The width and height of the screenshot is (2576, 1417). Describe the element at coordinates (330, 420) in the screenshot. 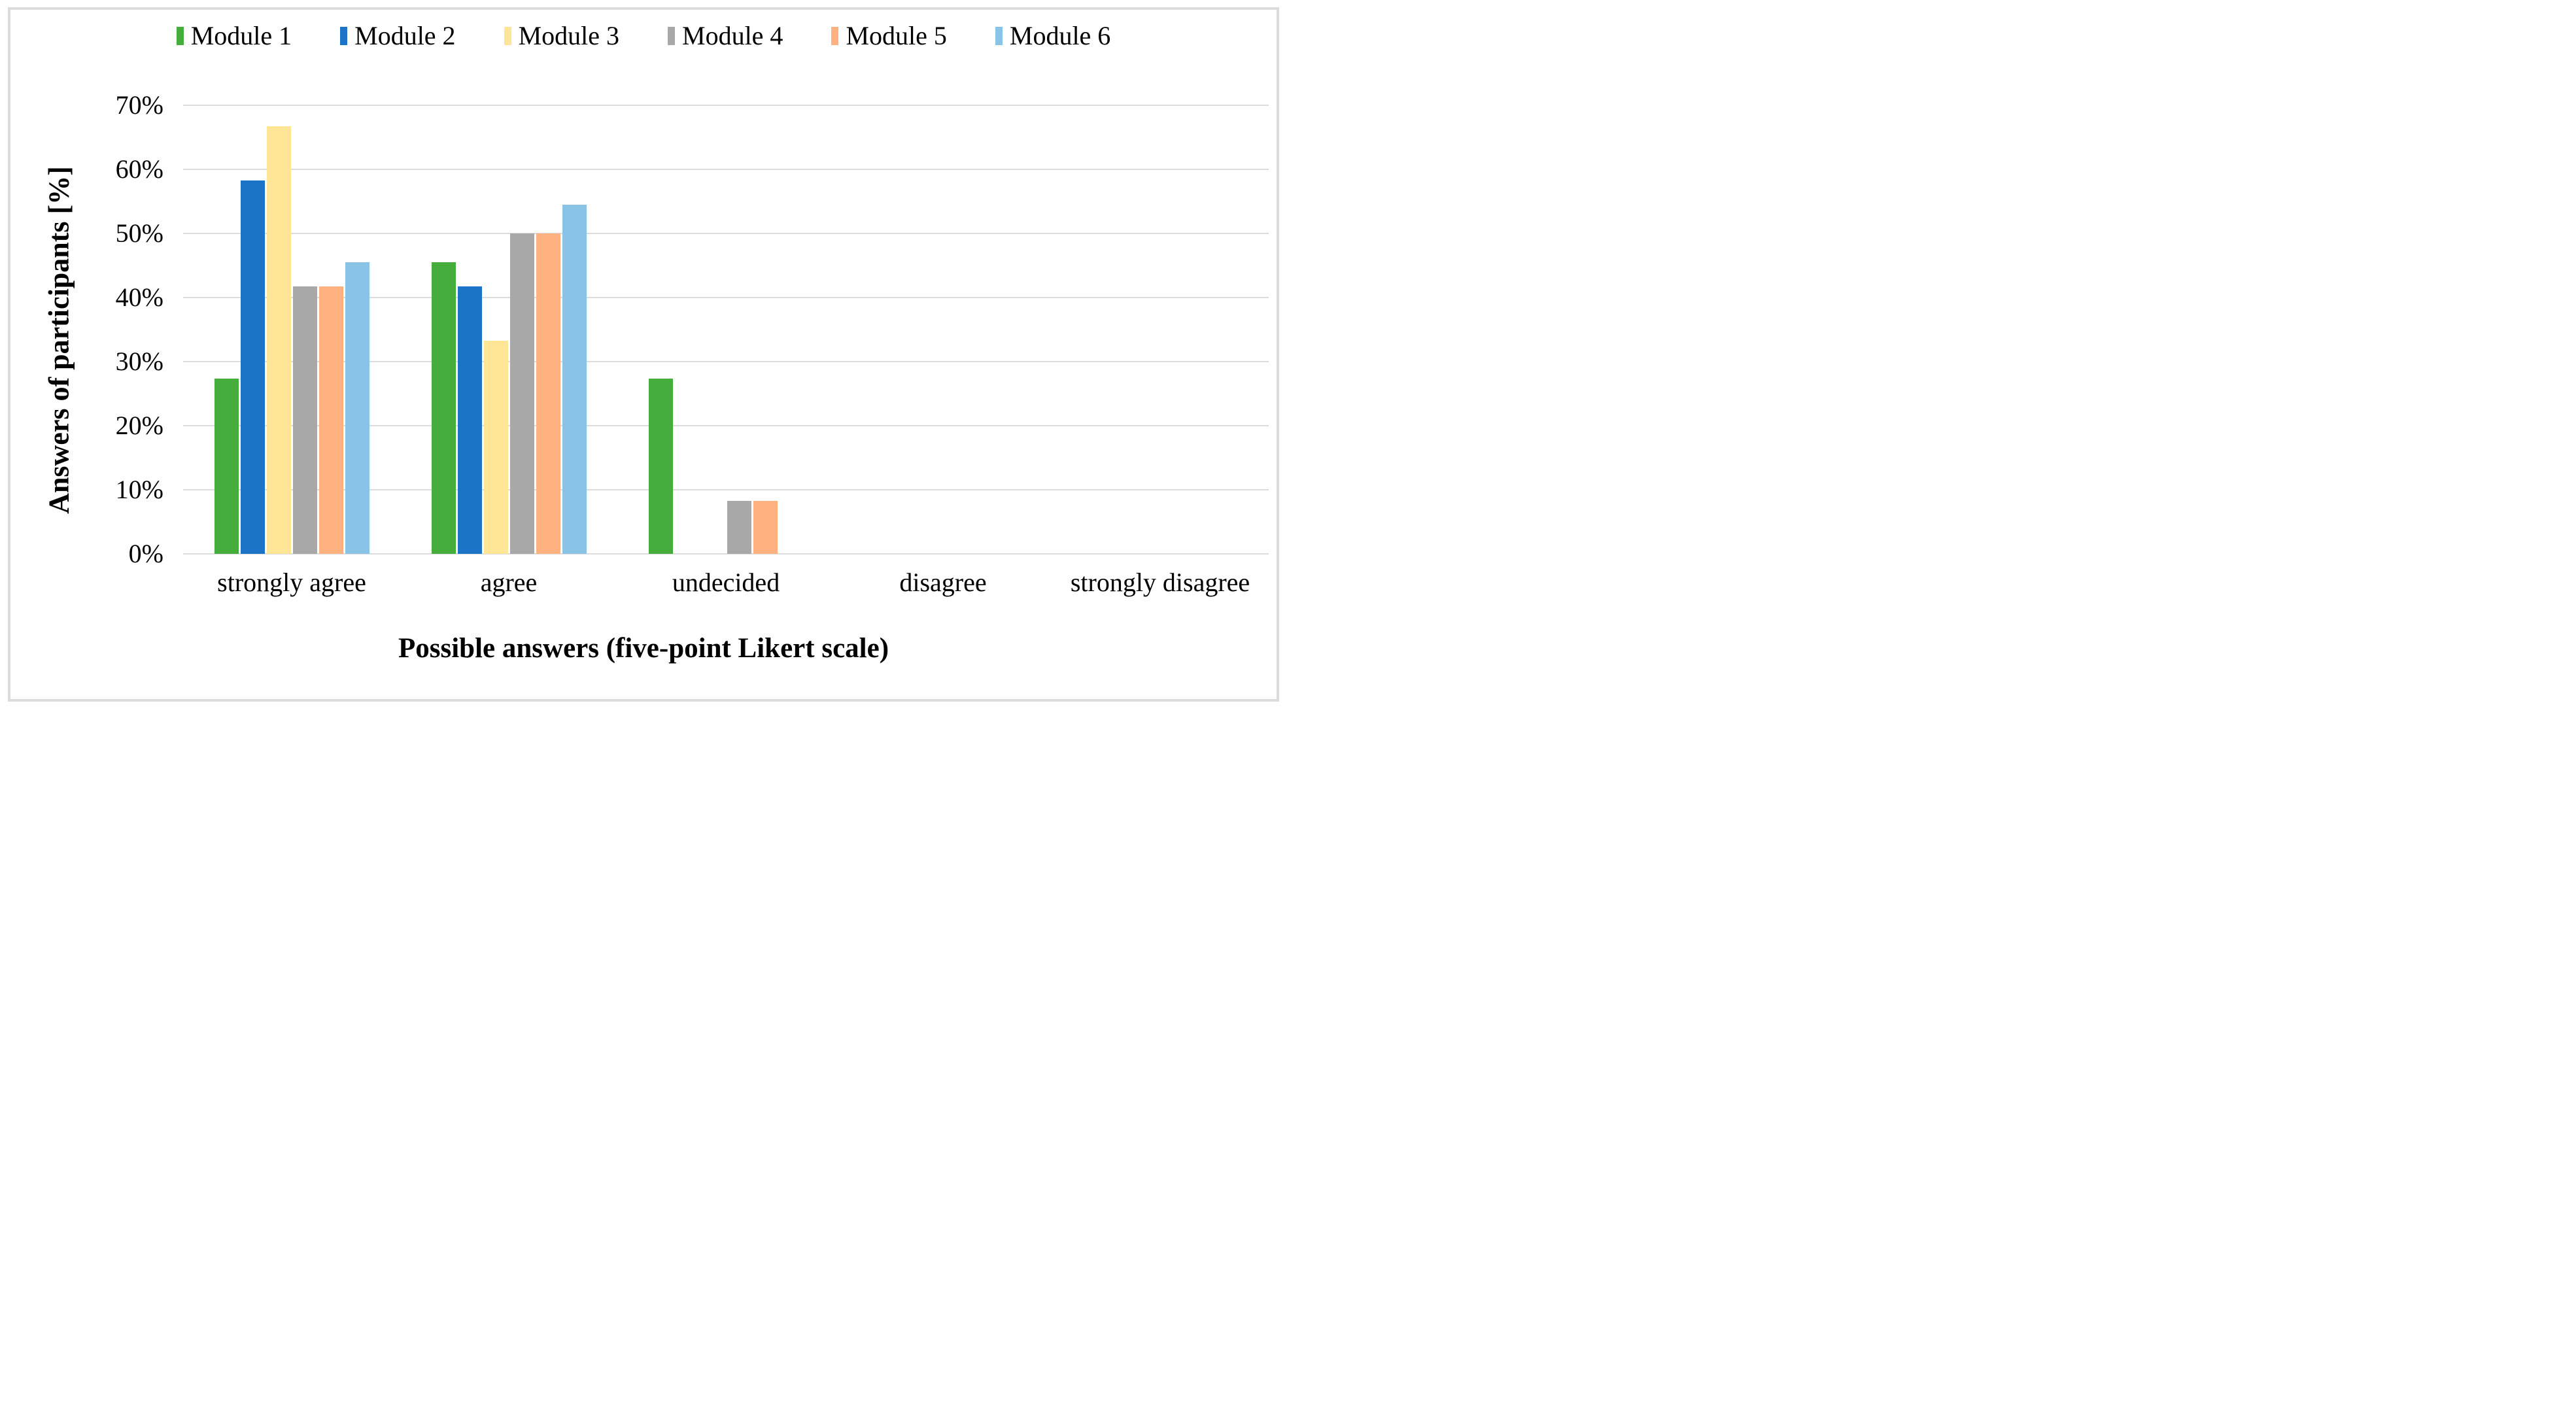

I see `bar-module-5-strongly-agree` at that location.